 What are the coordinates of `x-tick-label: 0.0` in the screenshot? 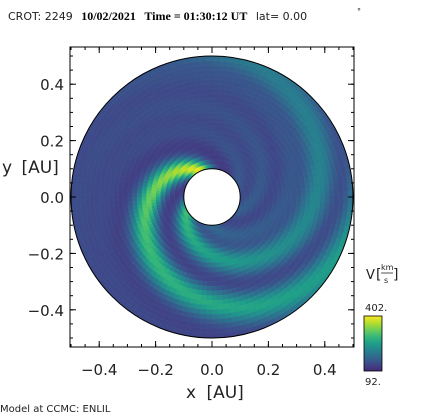 It's located at (212, 370).